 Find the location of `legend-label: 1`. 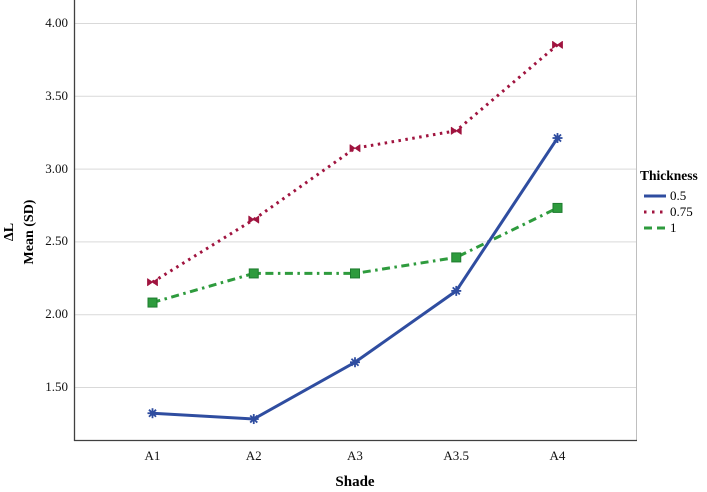

legend-label: 1 is located at coordinates (673, 227).